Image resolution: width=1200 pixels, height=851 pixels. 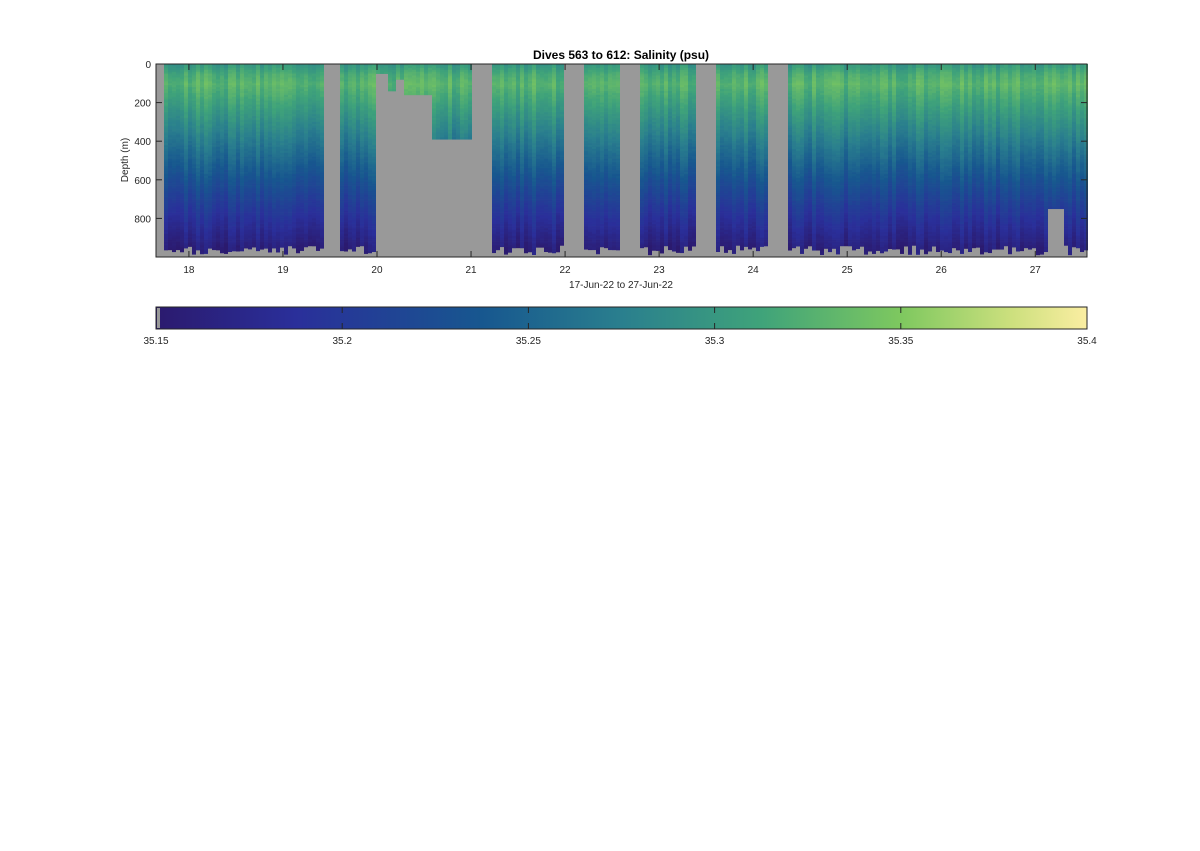 I want to click on y-tick-label: 400, so click(x=142, y=142).